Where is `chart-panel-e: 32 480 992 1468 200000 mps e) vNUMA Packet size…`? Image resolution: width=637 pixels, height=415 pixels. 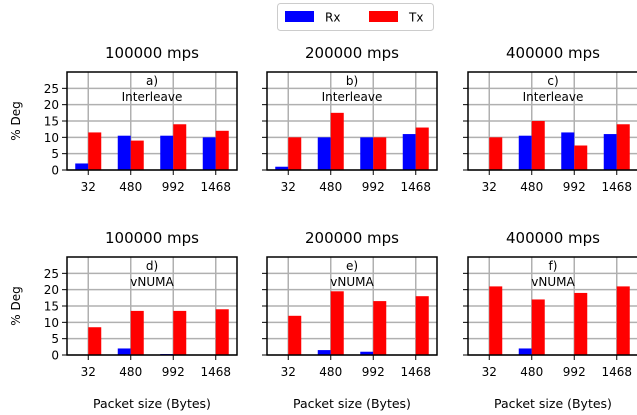
chart-panel-e: 32 480 992 1468 200000 mps e) vNUMA Packet size… is located at coordinates (350, 320).